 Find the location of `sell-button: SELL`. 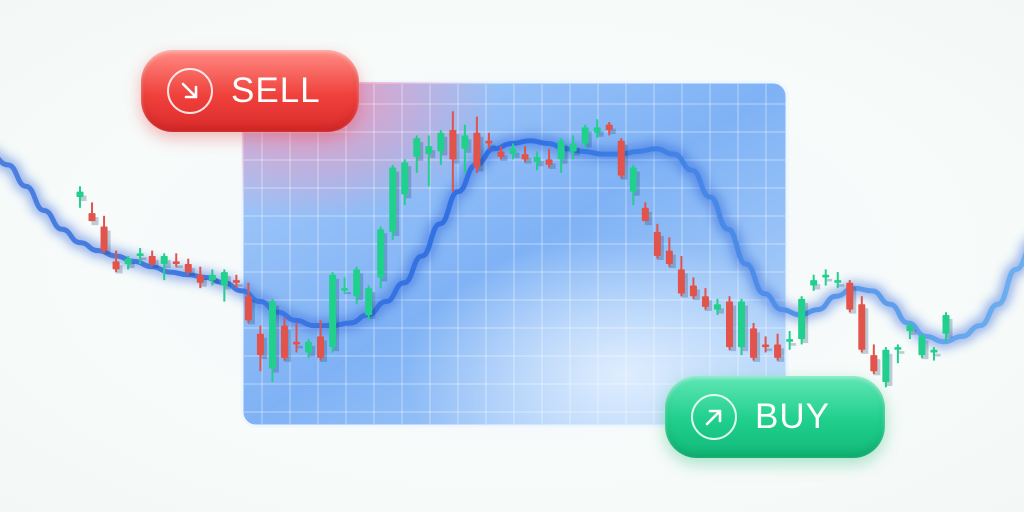

sell-button: SELL is located at coordinates (250, 91).